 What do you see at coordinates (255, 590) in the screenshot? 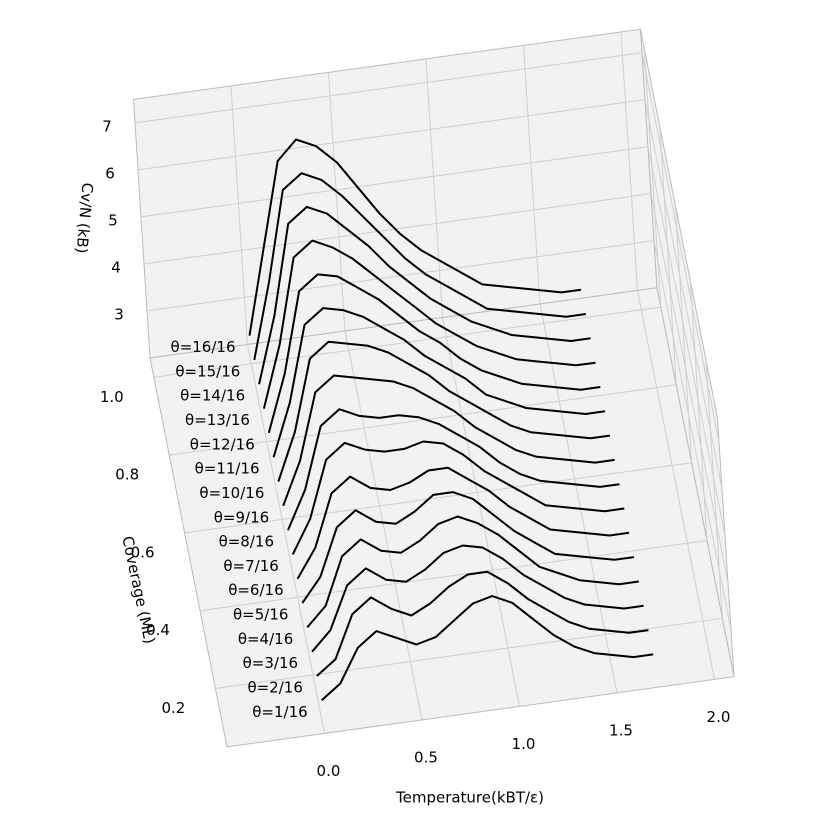
I see `series-label: θ=6/16` at bounding box center [255, 590].